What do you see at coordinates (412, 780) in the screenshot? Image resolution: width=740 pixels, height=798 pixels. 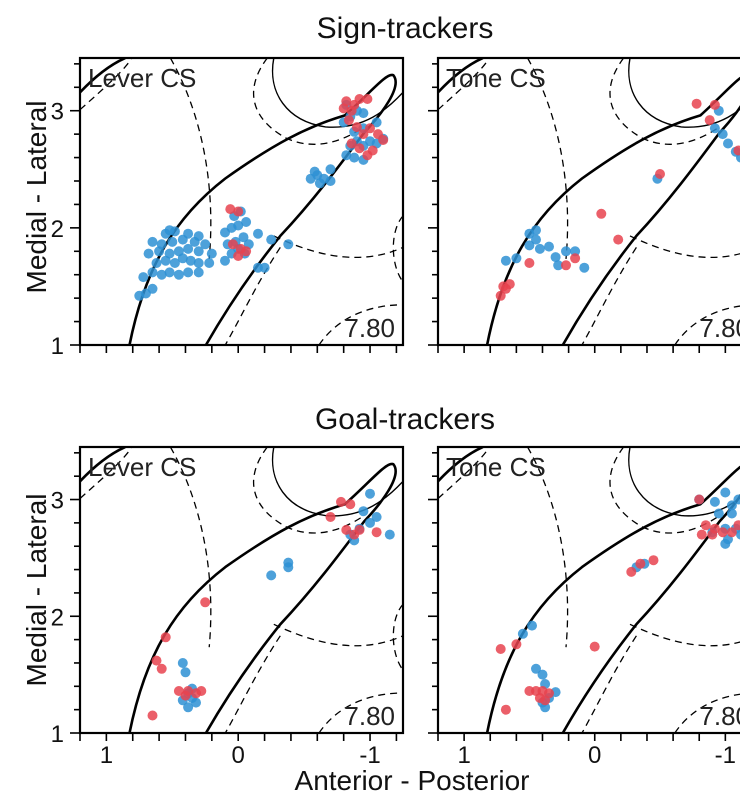 I see `x-axis-title: Anterior - Posterior` at bounding box center [412, 780].